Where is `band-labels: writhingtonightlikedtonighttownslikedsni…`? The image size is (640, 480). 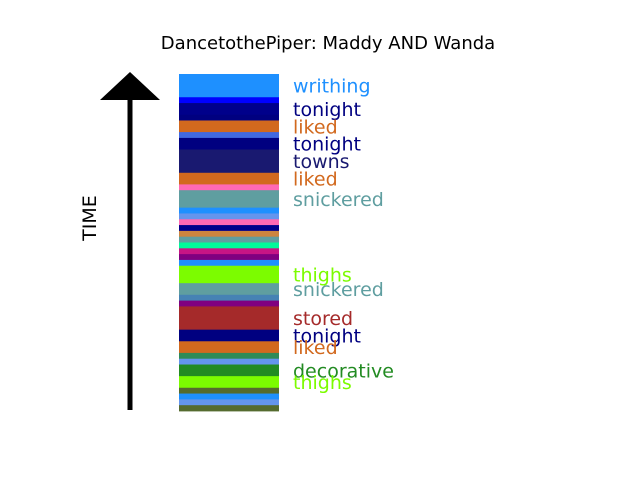
band-labels: writhingtonightlikedtonighttownslikedsni… is located at coordinates (343, 235).